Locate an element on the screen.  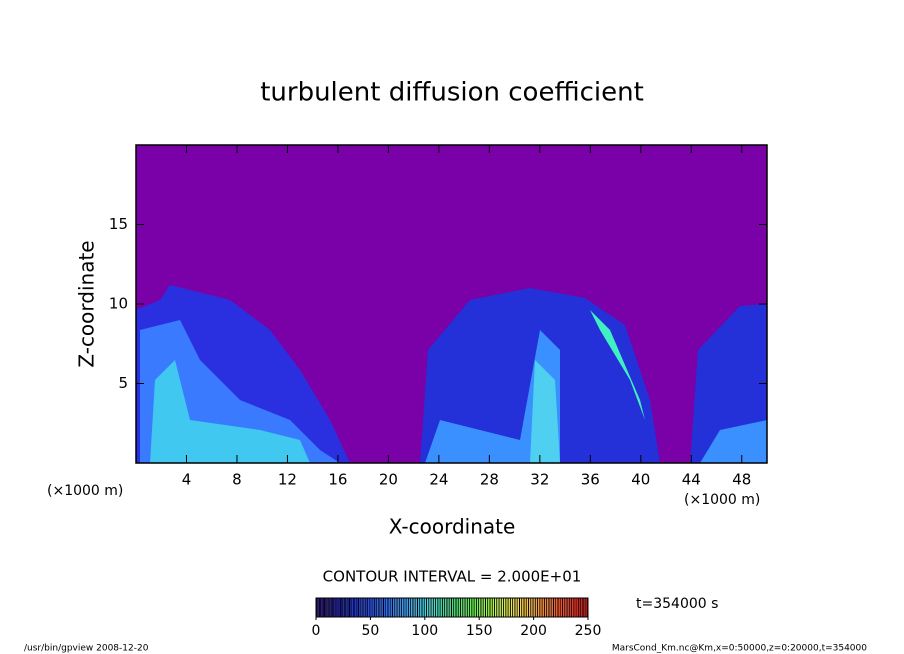
x-unit-label: (×1000 m) is located at coordinates (722, 500).